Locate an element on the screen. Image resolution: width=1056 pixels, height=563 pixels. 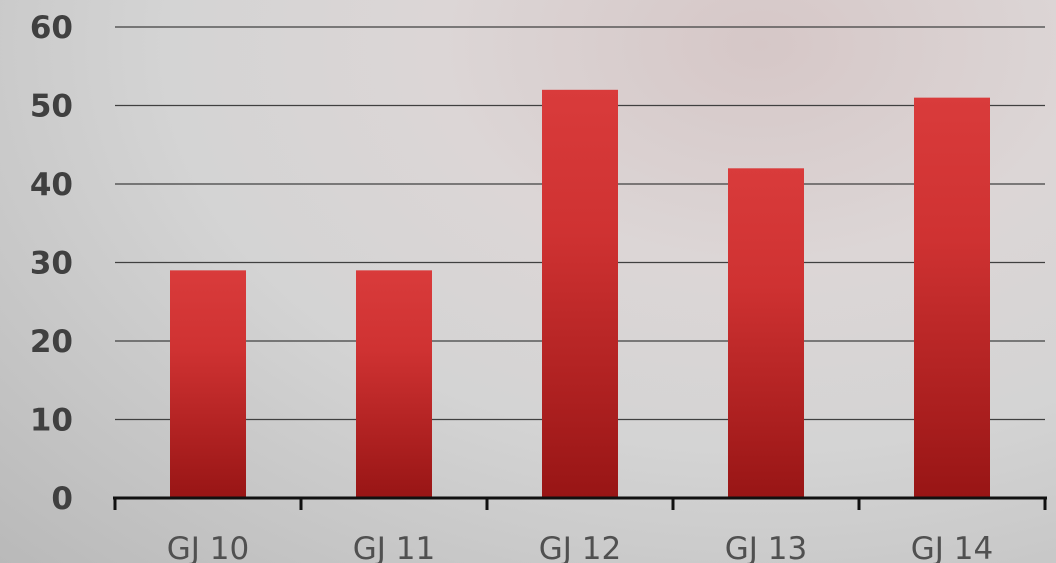
x-tick-label: GJ 12 is located at coordinates (580, 547).